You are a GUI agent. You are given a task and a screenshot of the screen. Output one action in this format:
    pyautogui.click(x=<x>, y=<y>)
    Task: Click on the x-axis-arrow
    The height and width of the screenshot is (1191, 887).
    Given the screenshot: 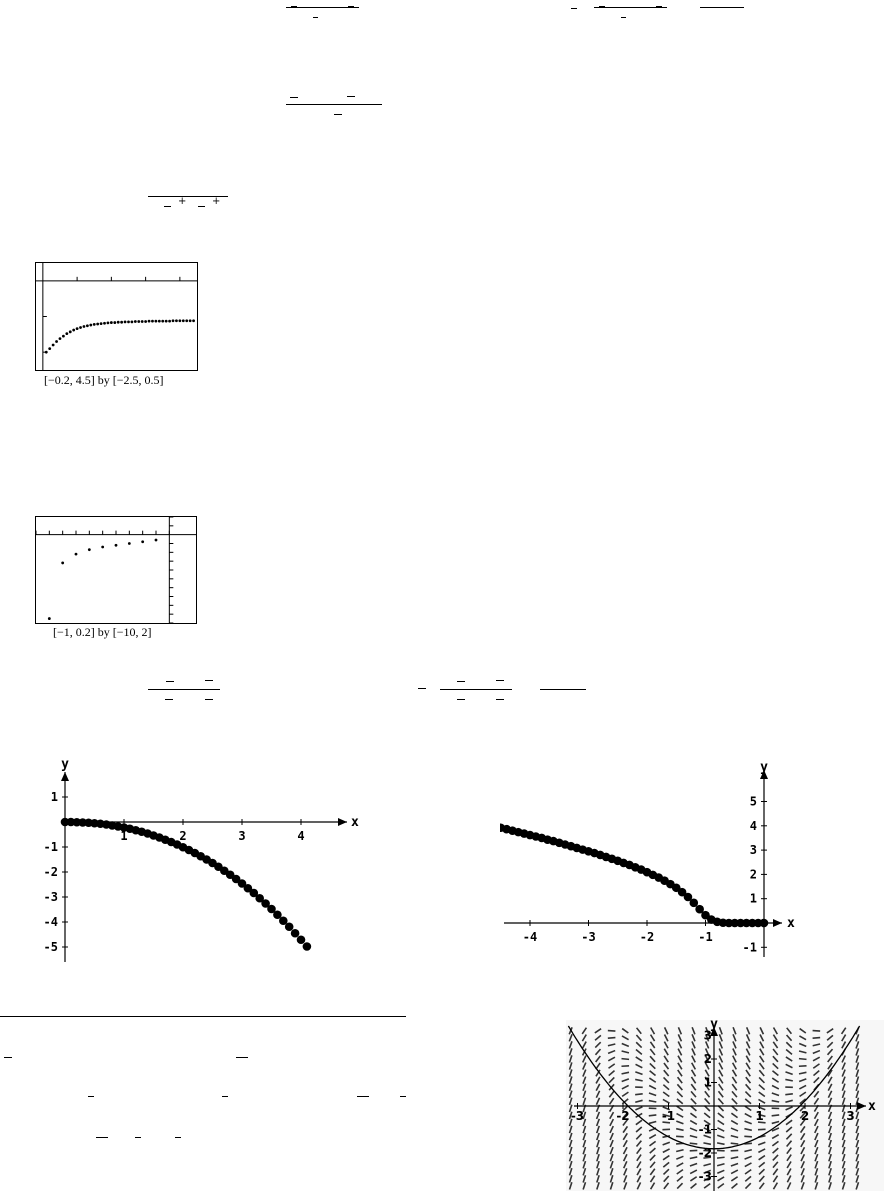 What is the action you would take?
    pyautogui.click(x=777, y=923)
    